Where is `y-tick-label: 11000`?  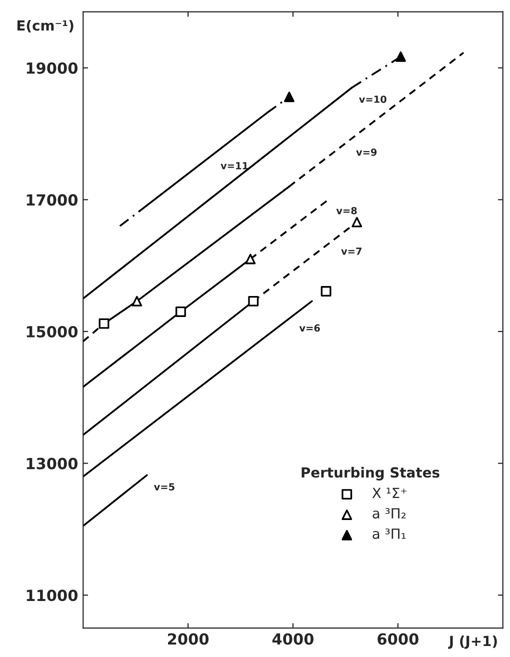
y-tick-label: 11000 is located at coordinates (52, 596).